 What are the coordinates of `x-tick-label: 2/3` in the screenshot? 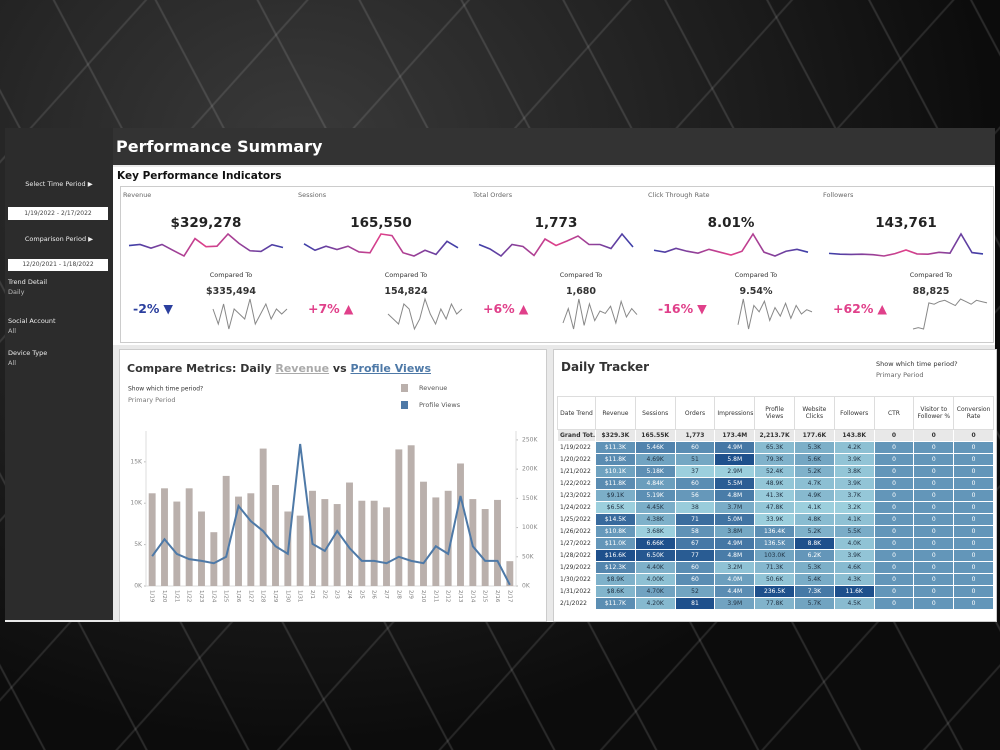 It's located at (337, 594).